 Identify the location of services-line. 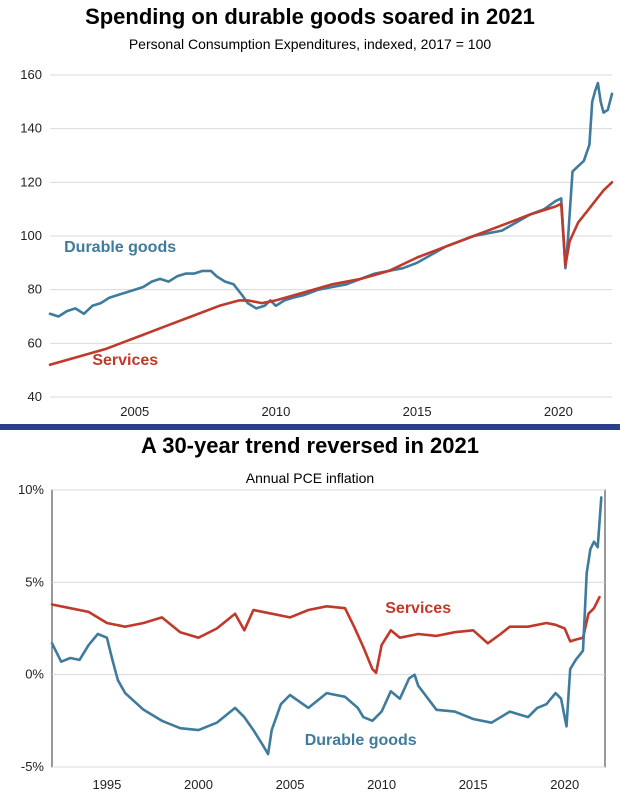
(325, 635).